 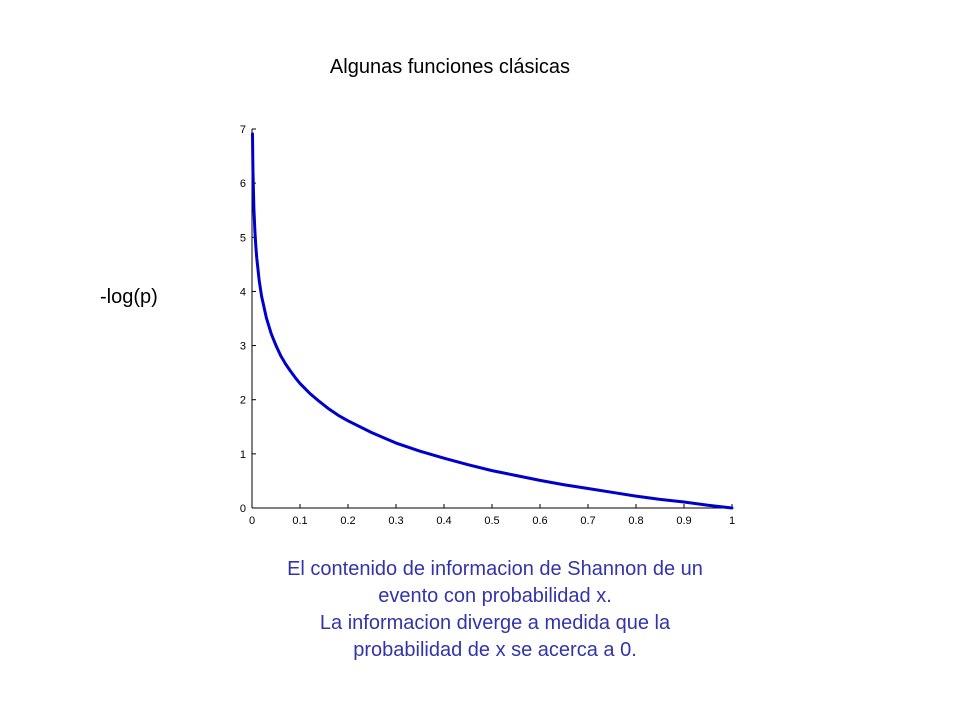 I want to click on y-tick-label: 2, so click(x=243, y=401).